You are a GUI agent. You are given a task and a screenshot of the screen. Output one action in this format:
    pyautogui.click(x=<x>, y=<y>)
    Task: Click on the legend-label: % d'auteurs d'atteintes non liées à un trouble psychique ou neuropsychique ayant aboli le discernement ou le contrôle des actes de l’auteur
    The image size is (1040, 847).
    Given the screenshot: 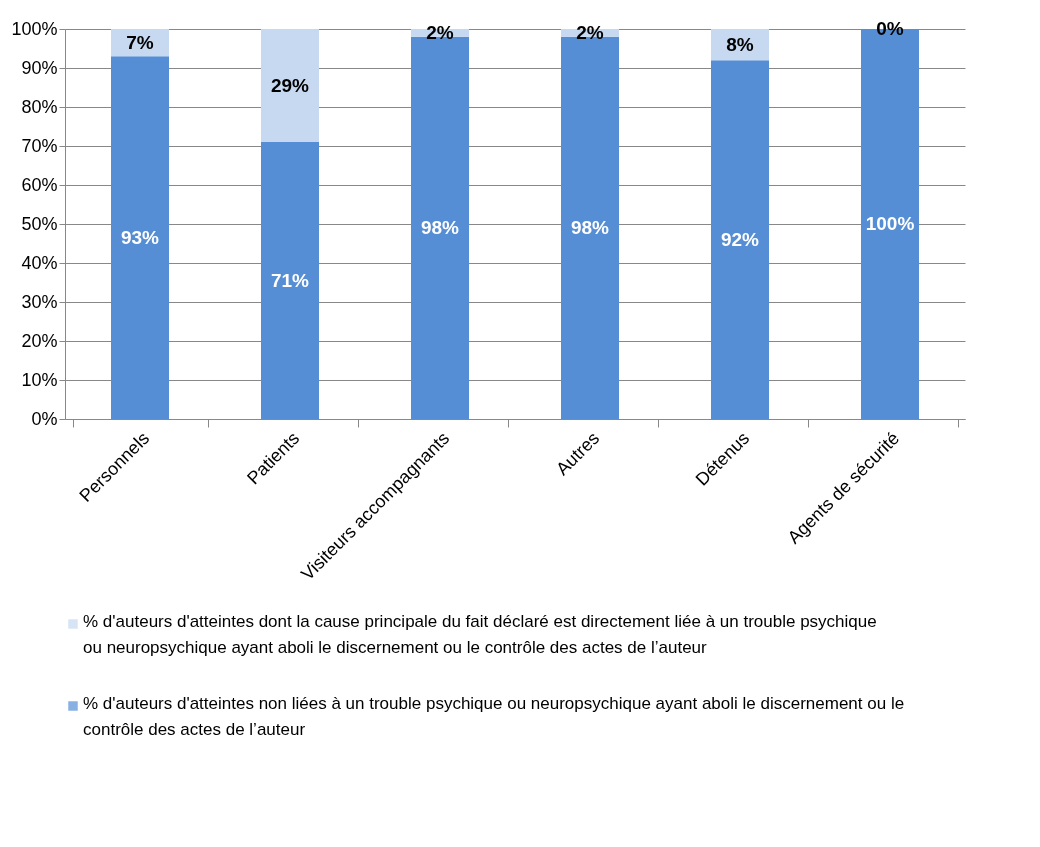 What is the action you would take?
    pyautogui.click(x=494, y=716)
    